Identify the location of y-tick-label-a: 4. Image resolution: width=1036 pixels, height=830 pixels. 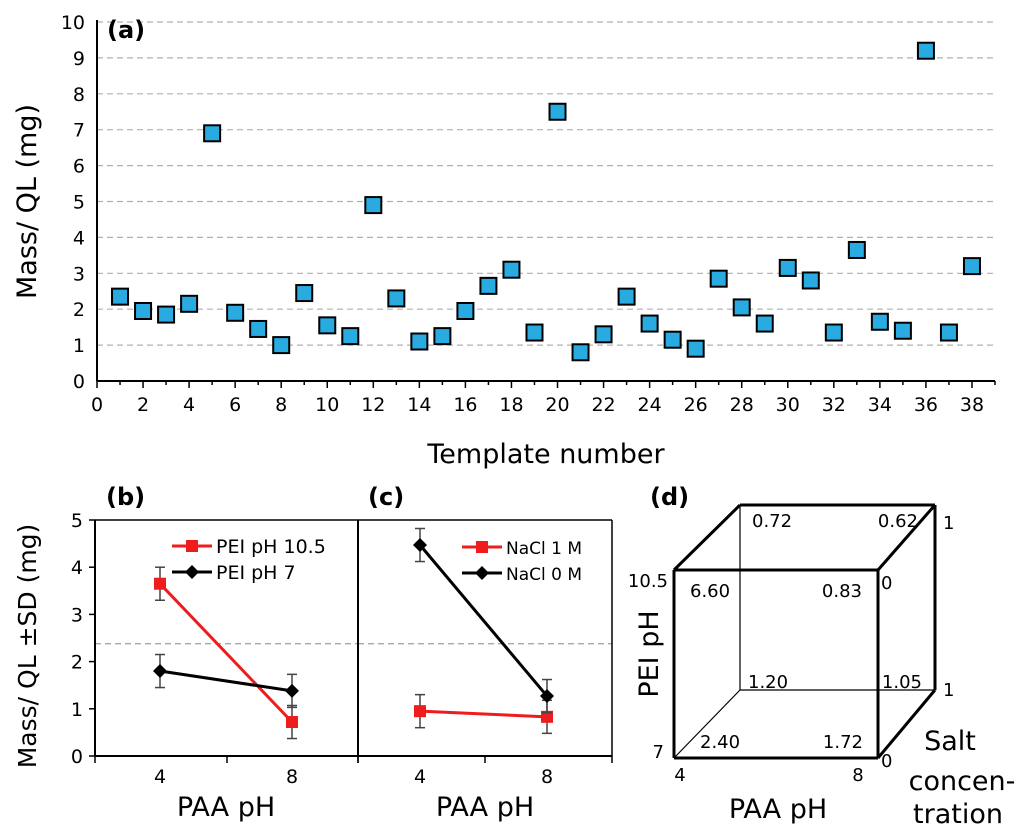
(79, 238).